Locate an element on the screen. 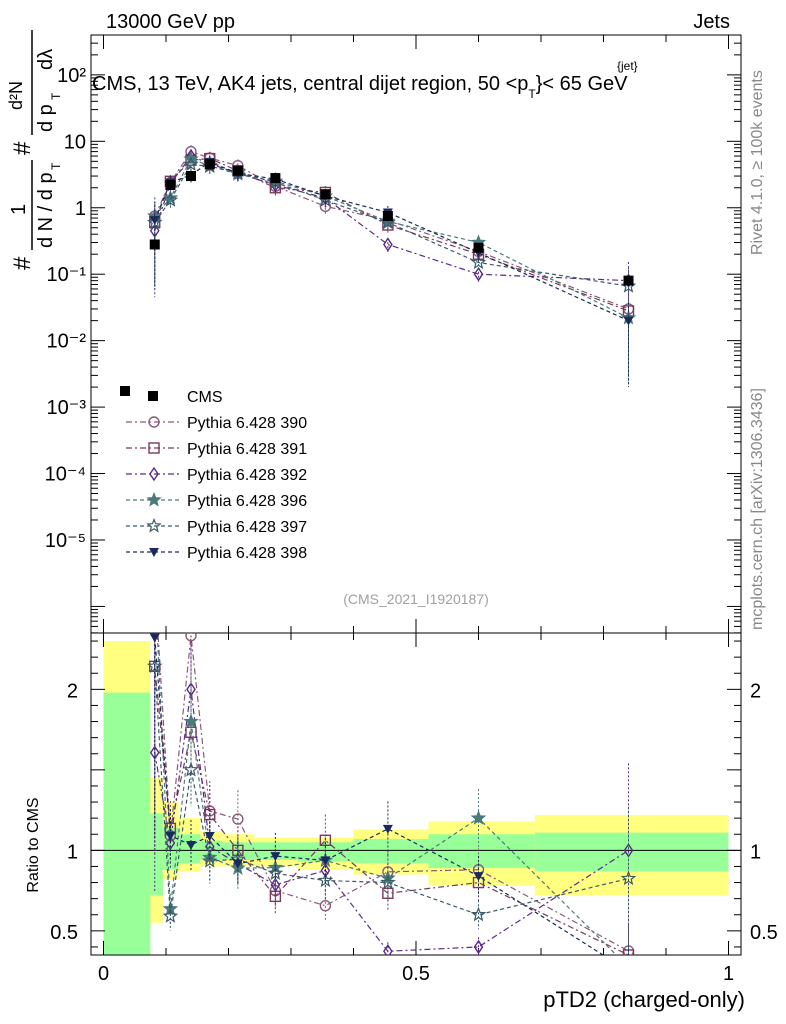  y-tick-label-ratio-right: 0.5 is located at coordinates (764, 933).